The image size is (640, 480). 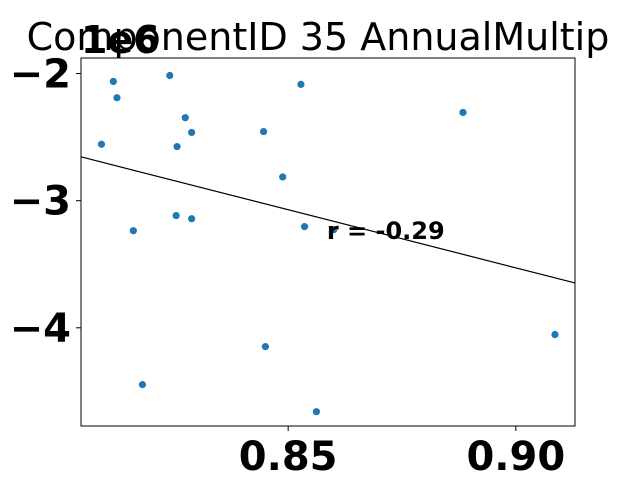 What do you see at coordinates (120, 40) in the screenshot?
I see `offset-label: 1e6` at bounding box center [120, 40].